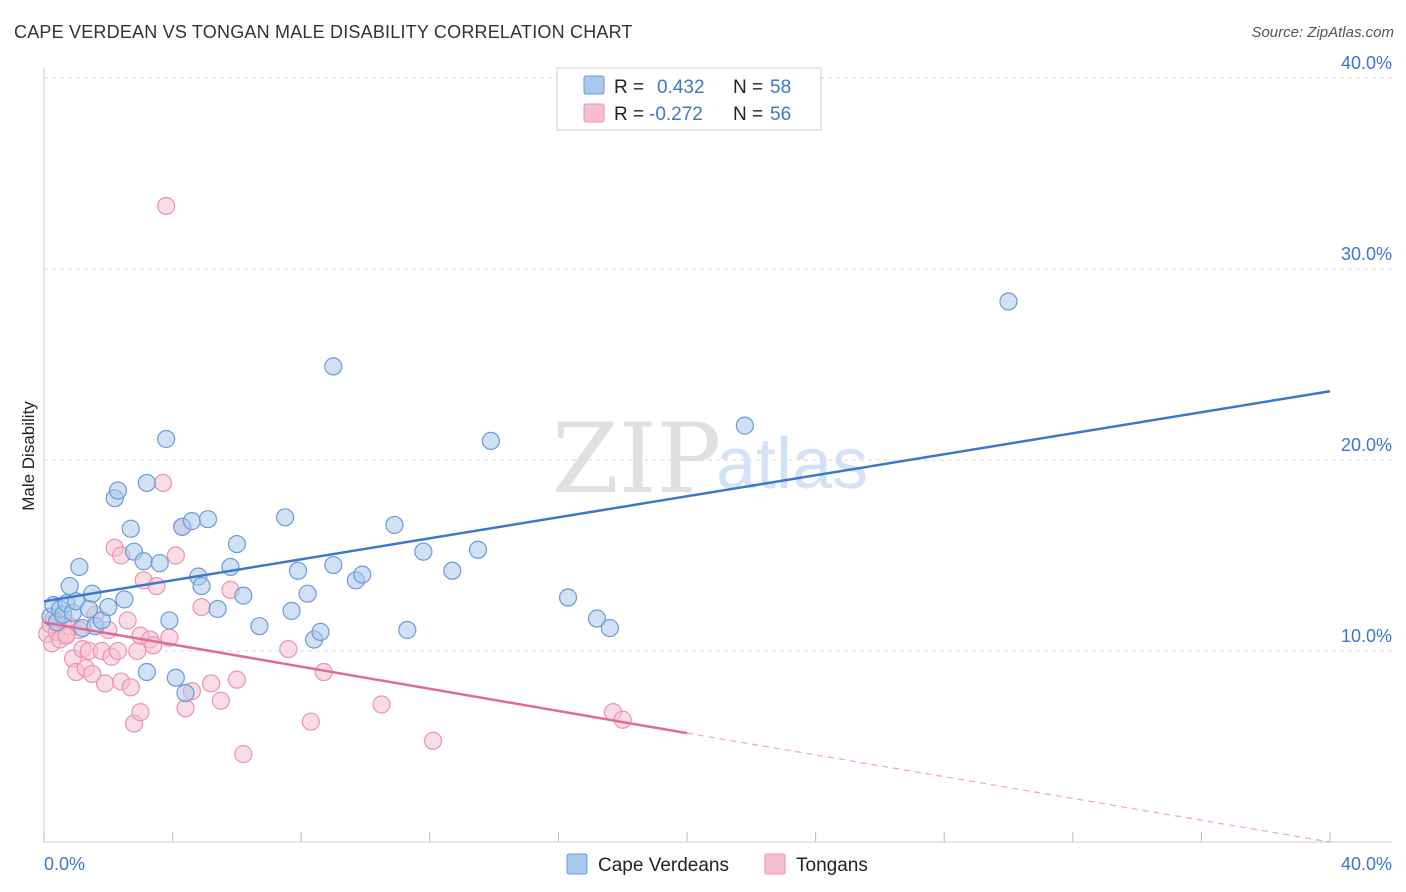  Describe the element at coordinates (681, 87) in the screenshot. I see `legend-r-value: 0.432` at that location.